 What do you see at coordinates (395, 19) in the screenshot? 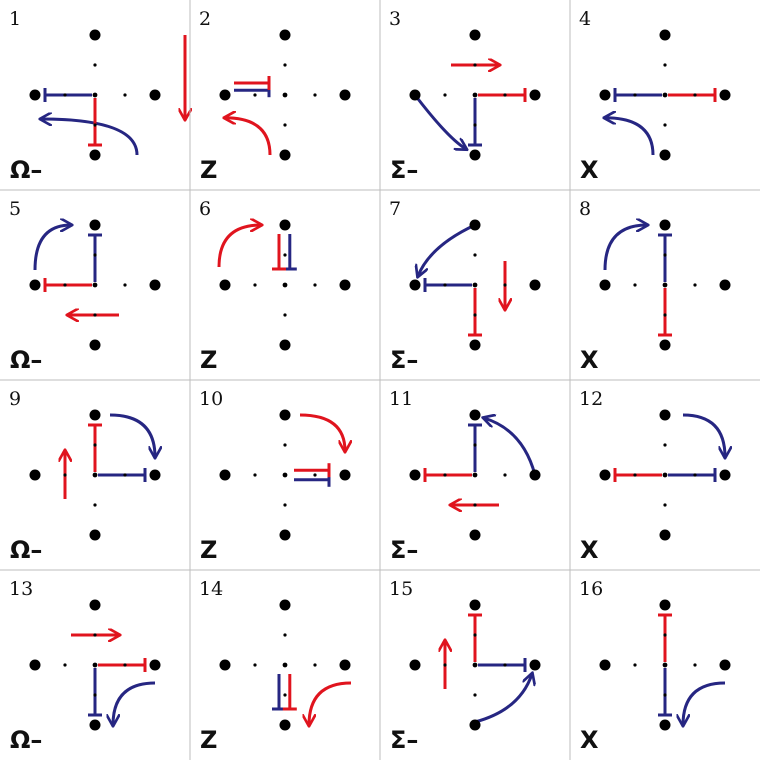
I see `panel-number: 3` at bounding box center [395, 19].